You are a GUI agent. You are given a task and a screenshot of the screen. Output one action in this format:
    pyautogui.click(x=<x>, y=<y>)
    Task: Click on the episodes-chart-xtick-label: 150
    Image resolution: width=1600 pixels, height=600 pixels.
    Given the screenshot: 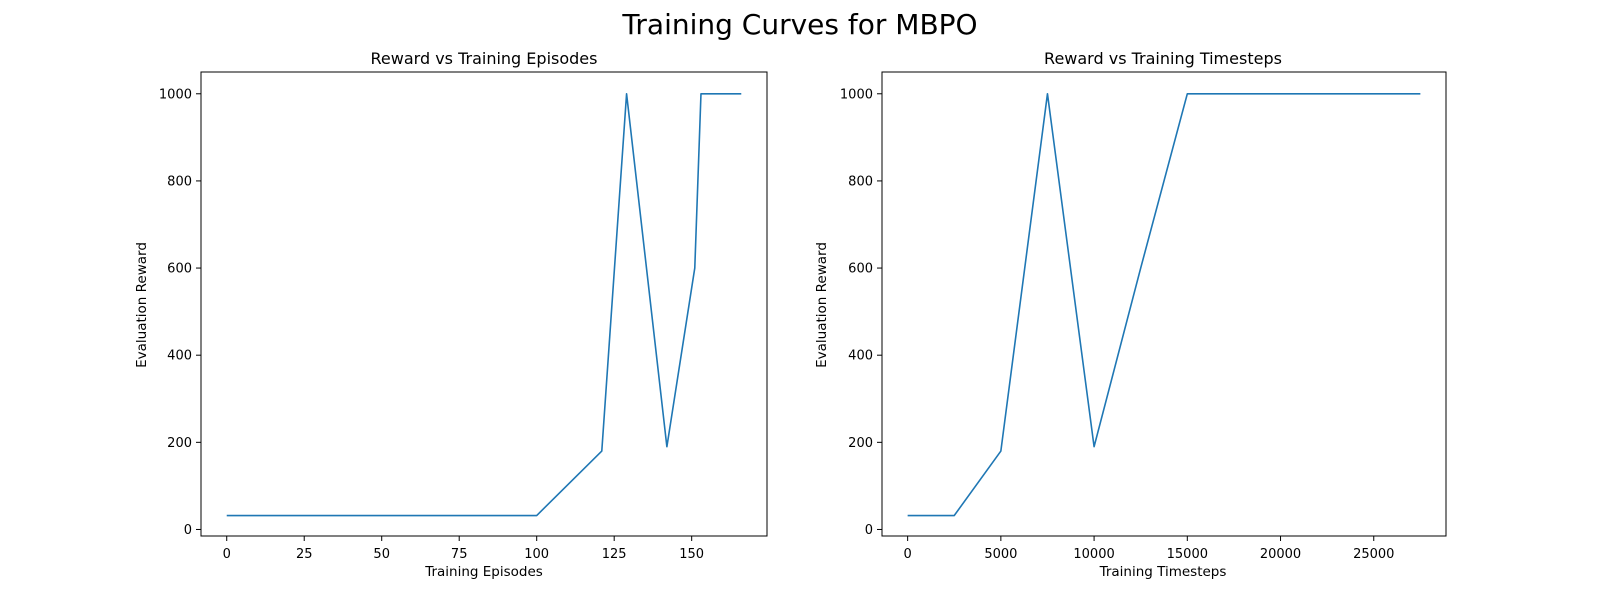 What is the action you would take?
    pyautogui.click(x=691, y=554)
    